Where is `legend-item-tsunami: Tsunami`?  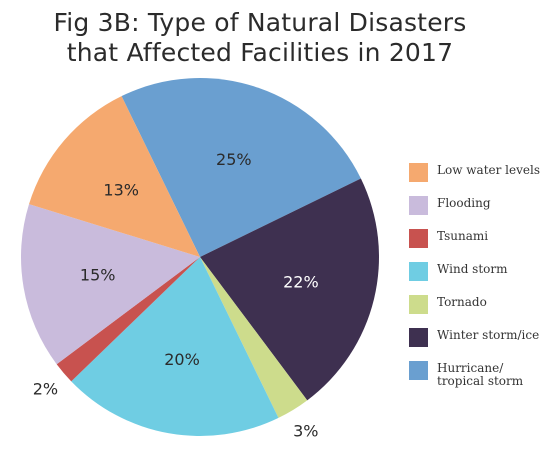 legend-item-tsunami: Tsunami is located at coordinates (475, 242).